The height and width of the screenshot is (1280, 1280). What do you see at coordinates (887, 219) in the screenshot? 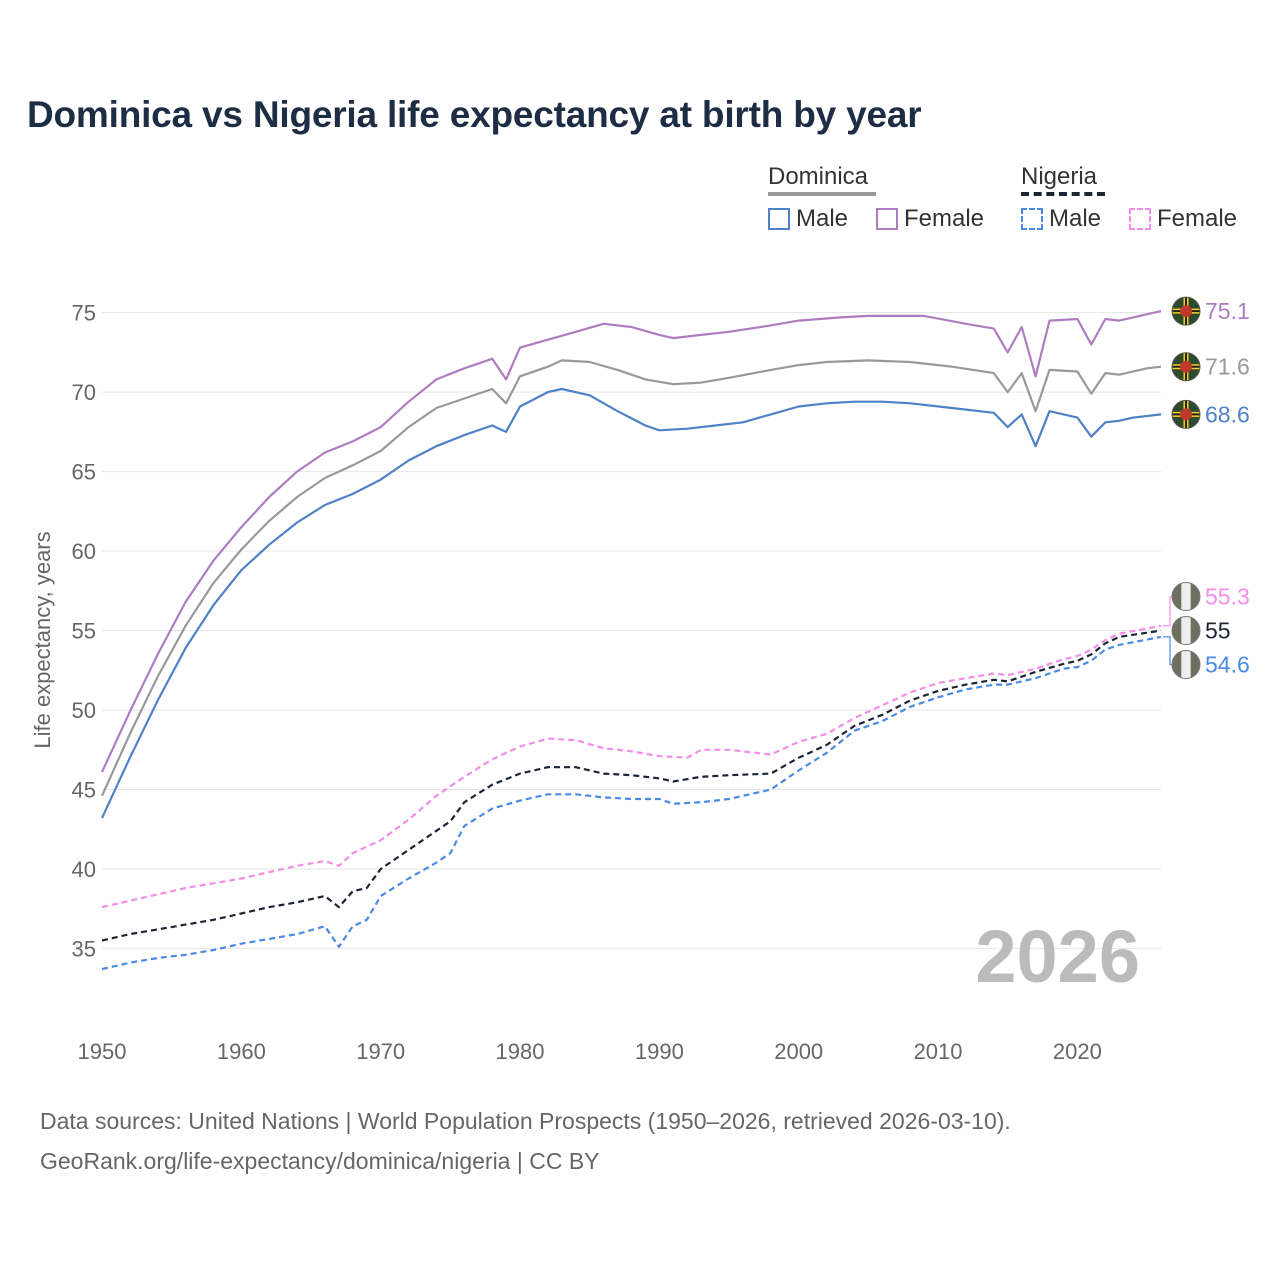
I see `legend-swatch-dominica-female` at bounding box center [887, 219].